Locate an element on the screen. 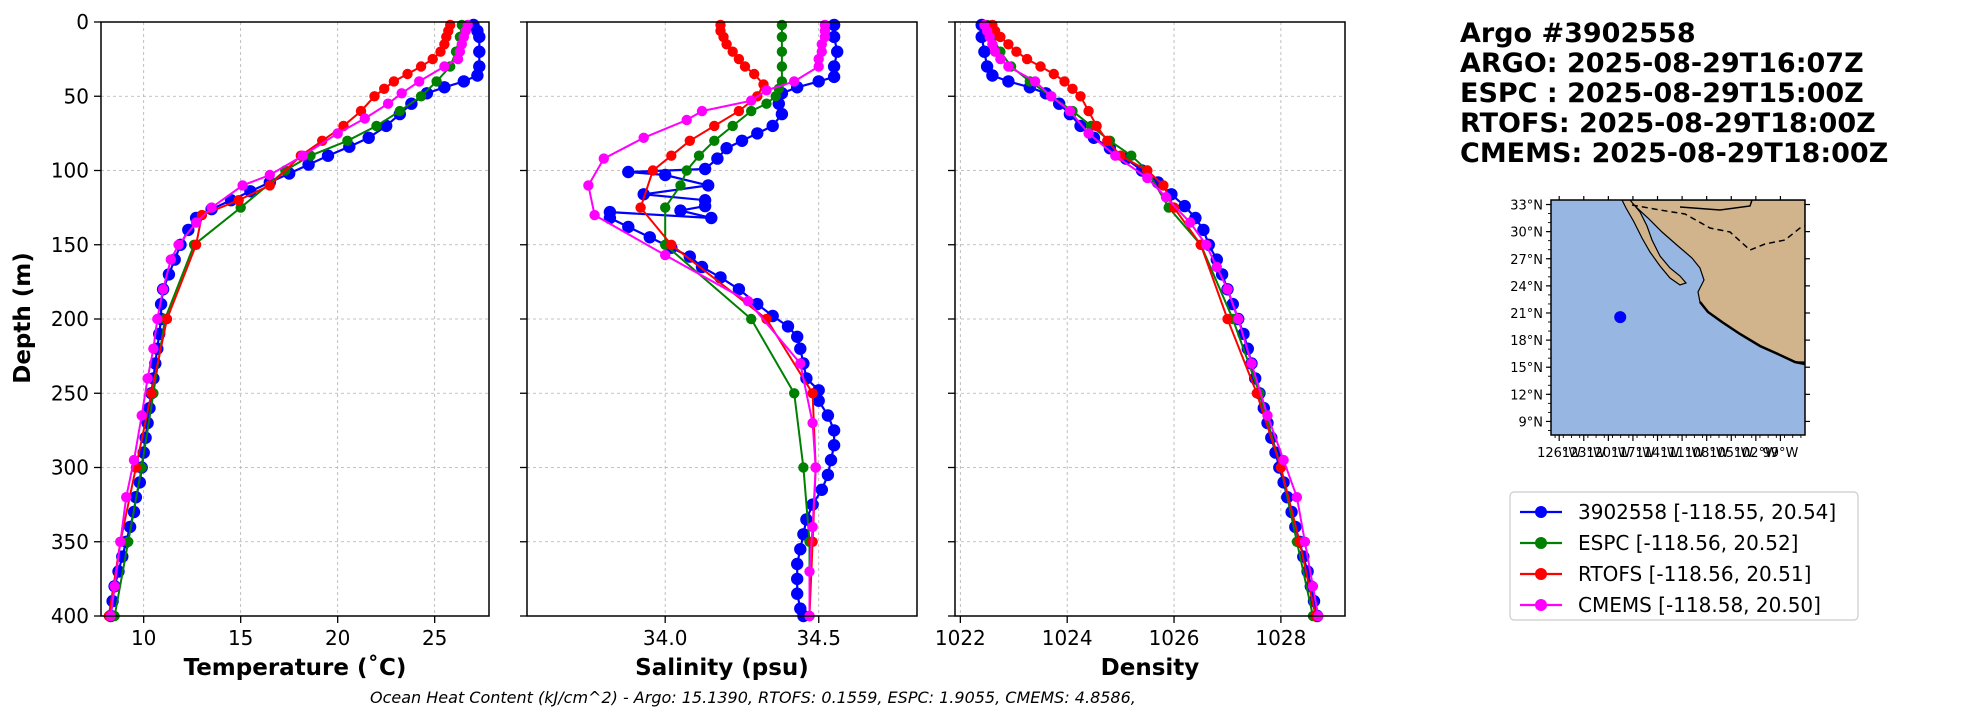  map-lon-label: 123°W is located at coordinates (1584, 453).